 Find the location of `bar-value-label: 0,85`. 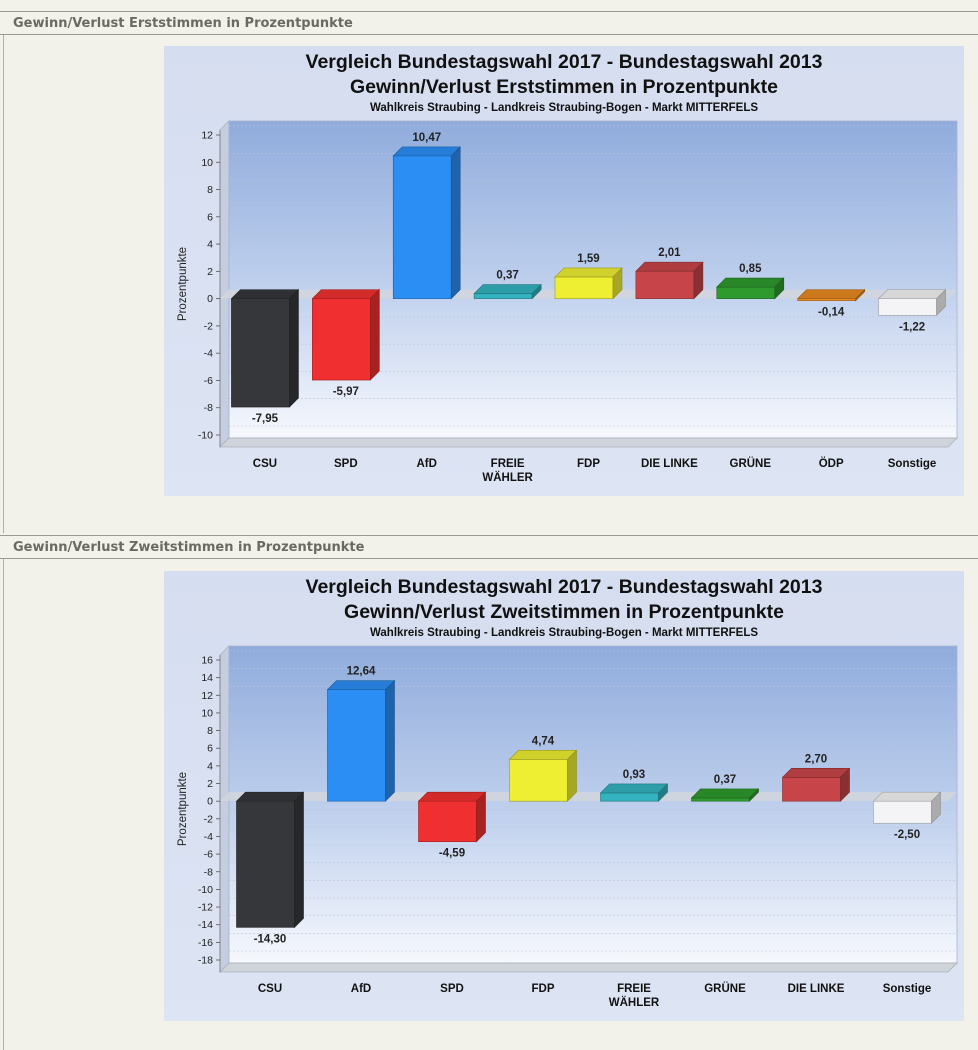

bar-value-label: 0,85 is located at coordinates (750, 269).